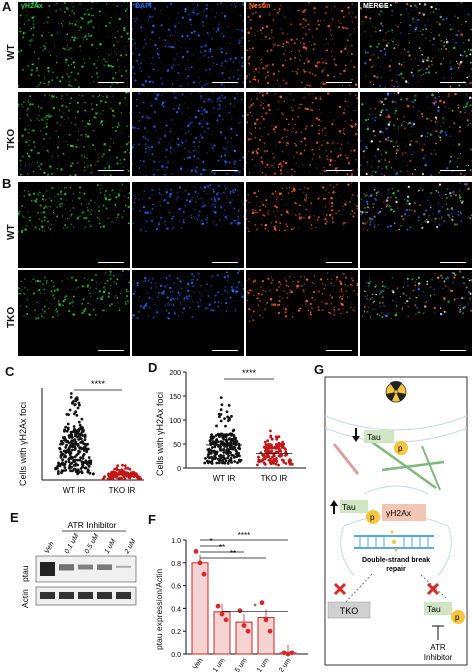 Image resolution: width=474 pixels, height=672 pixels. What do you see at coordinates (92, 525) in the screenshot?
I see `western-title: ATR Inhibitor` at bounding box center [92, 525].